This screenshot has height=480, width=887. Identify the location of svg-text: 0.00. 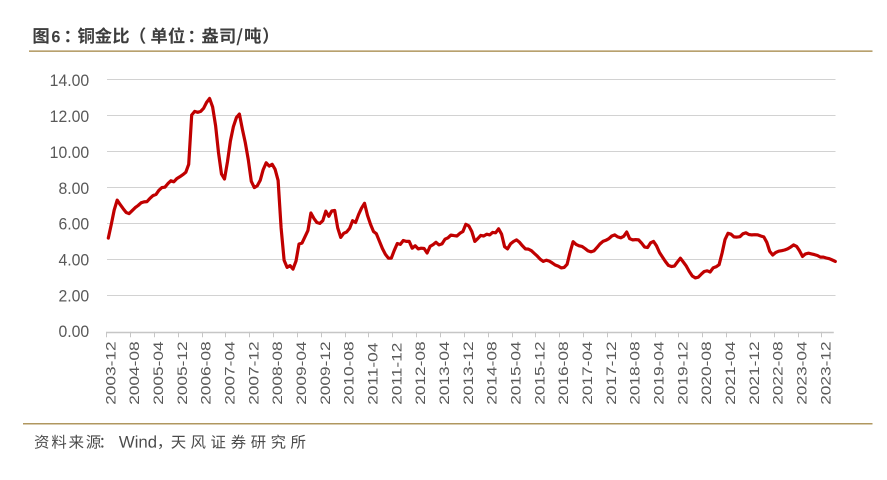
(73, 332).